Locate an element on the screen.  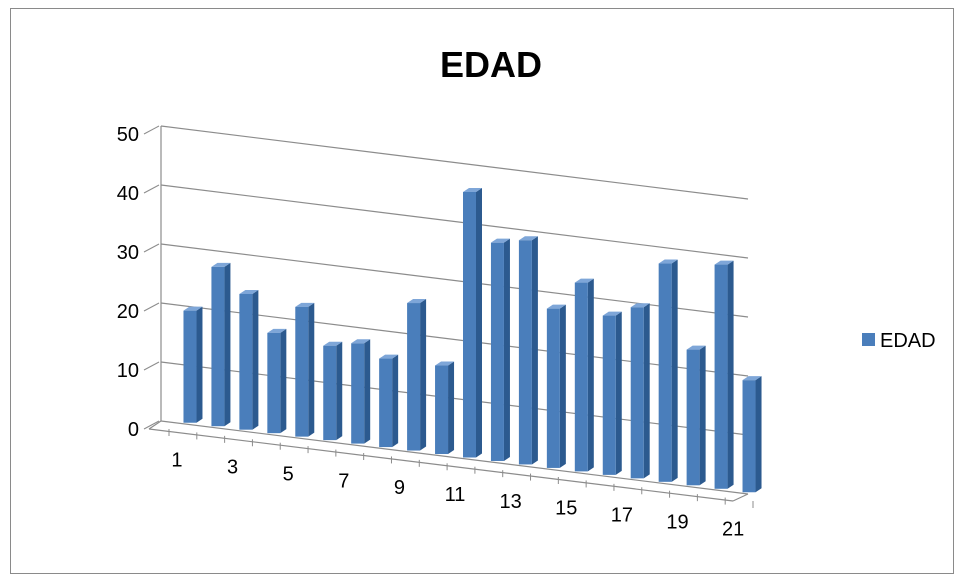
y-axis-ticks: 0 10 20 30 40 50 is located at coordinates (138, 282).